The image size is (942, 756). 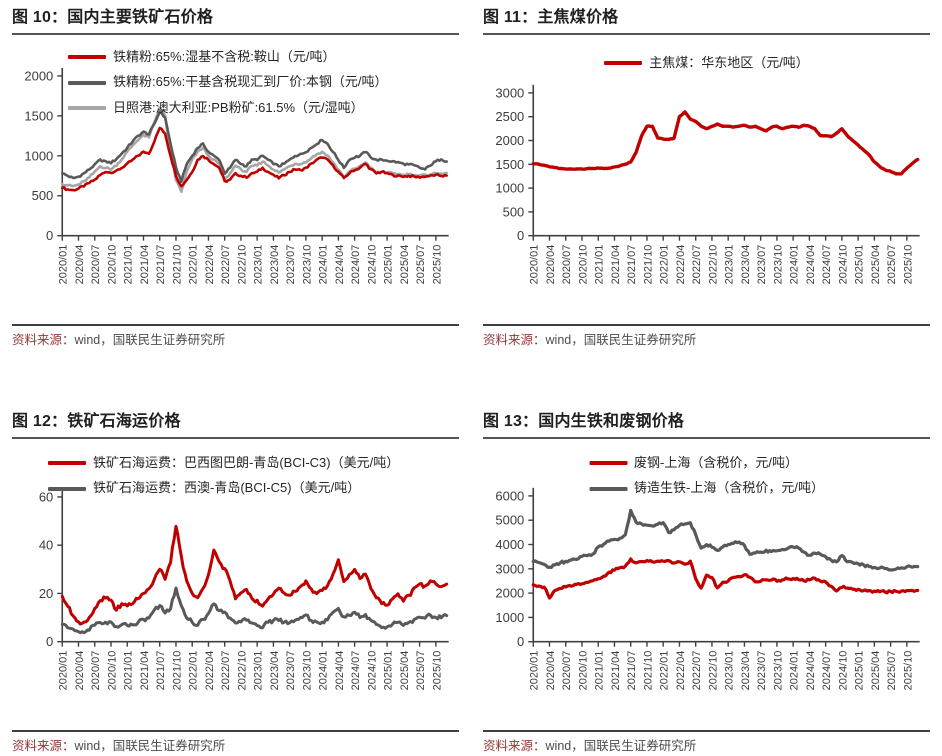 I want to click on svg-text: 2022/10, so click(x=713, y=671).